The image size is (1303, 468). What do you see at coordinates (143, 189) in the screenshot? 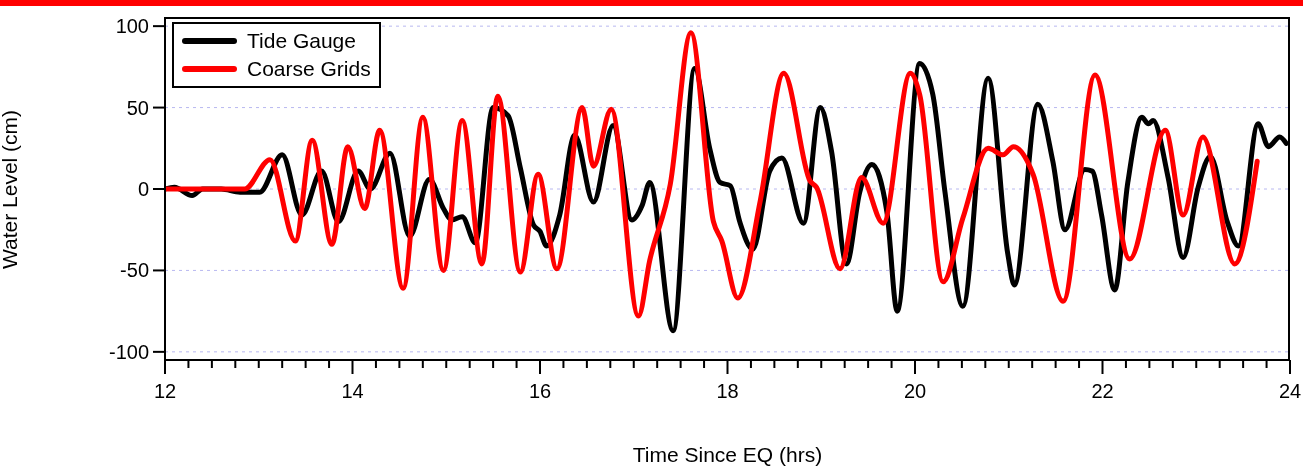
I see `y-tick-label: 0` at bounding box center [143, 189].